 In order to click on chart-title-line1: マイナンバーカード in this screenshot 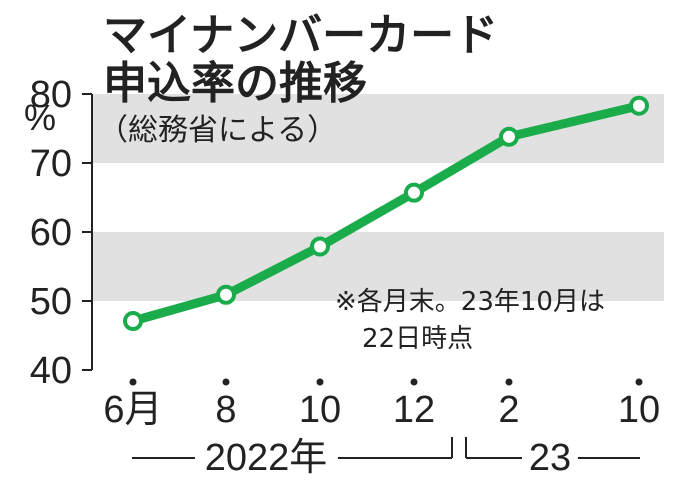, I will do `click(300, 35)`.